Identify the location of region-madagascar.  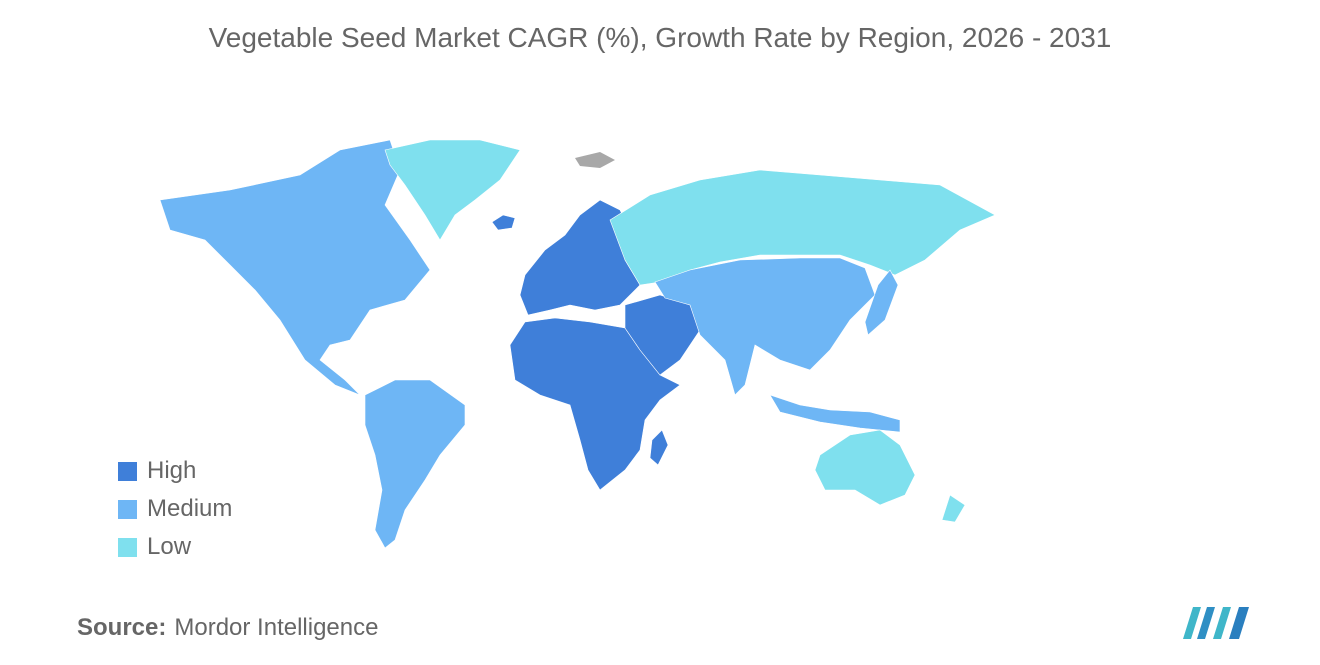
(659, 447).